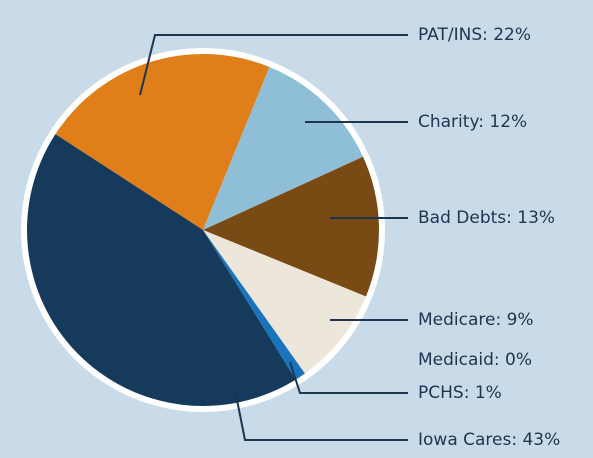 The height and width of the screenshot is (458, 593). I want to click on slice-label: Charity: 12%, so click(472, 122).